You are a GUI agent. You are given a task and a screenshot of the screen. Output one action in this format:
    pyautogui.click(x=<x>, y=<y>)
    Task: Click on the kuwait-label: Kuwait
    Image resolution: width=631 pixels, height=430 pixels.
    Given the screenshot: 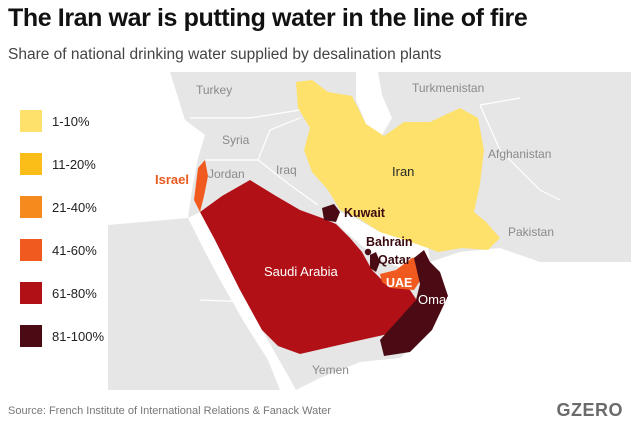 What is the action you would take?
    pyautogui.click(x=365, y=213)
    